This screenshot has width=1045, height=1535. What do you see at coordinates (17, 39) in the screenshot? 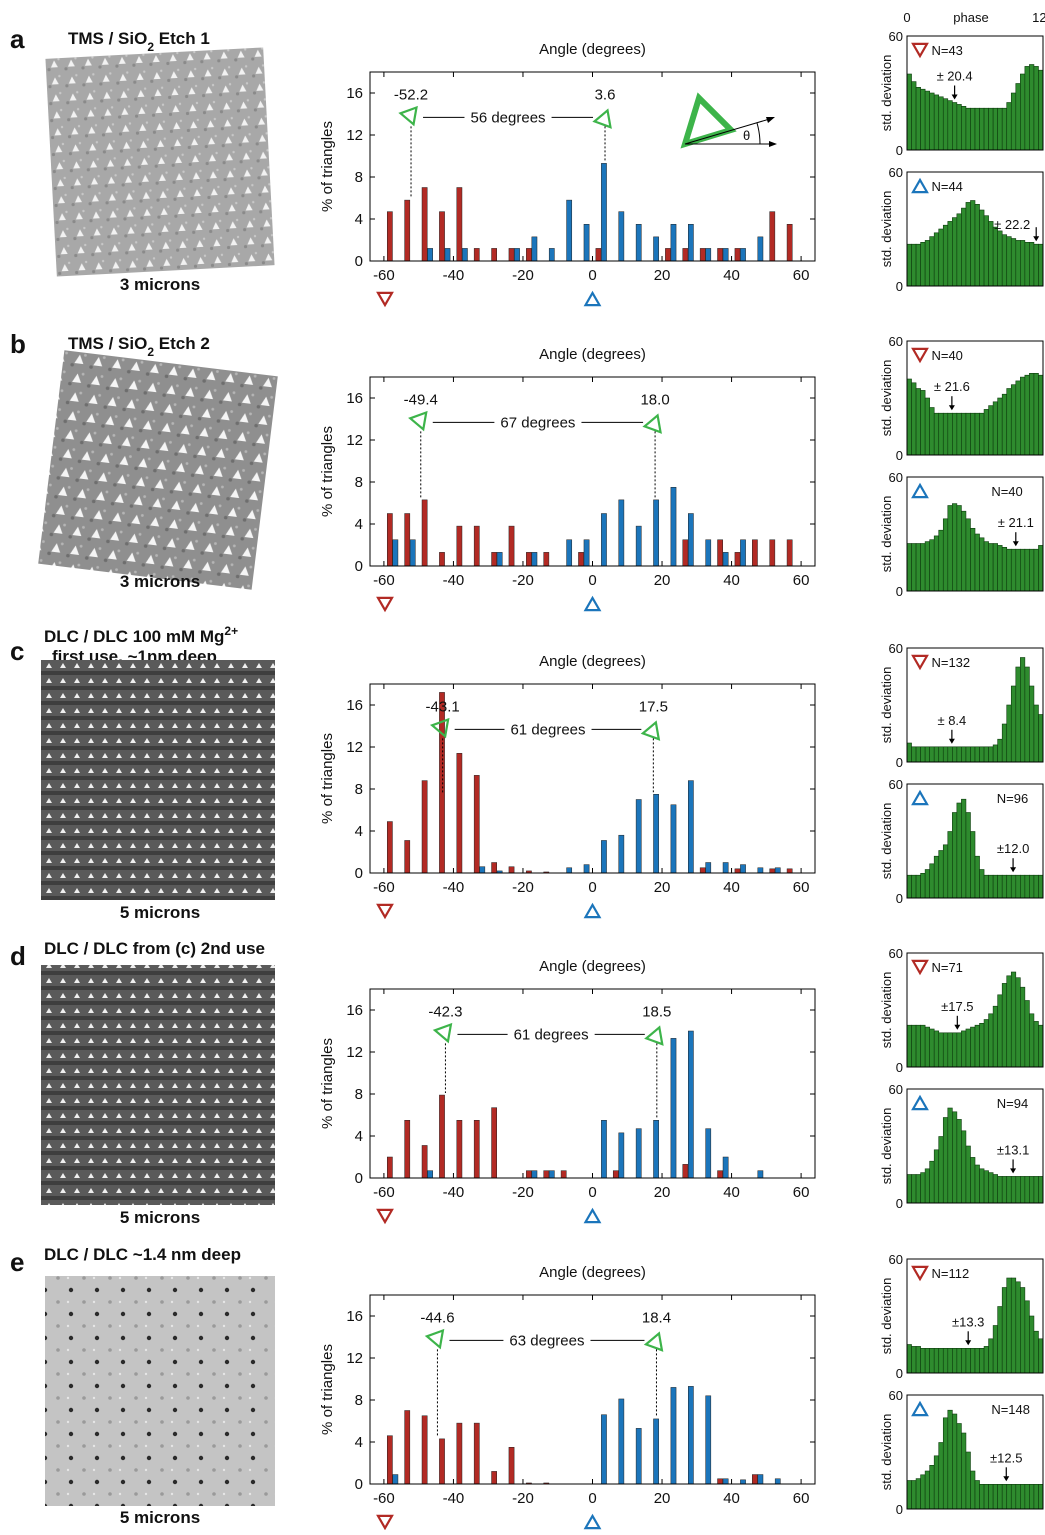
I see `panel-letter: a` at bounding box center [17, 39].